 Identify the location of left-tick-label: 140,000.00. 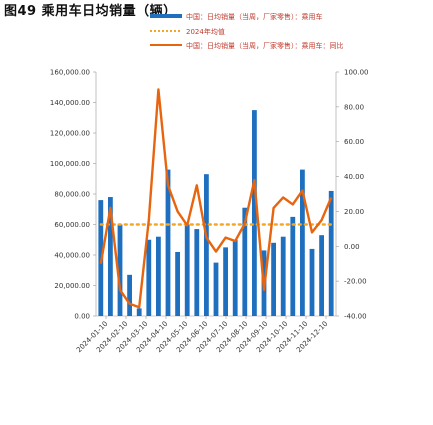
(70, 103).